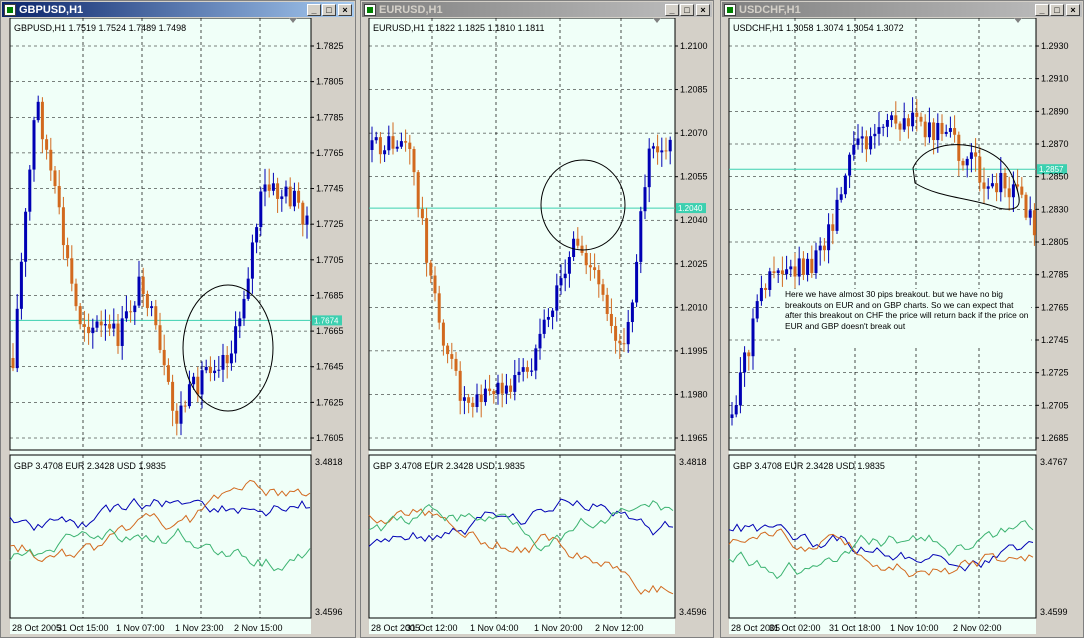 This screenshot has height=638, width=1084. Describe the element at coordinates (693, 462) in the screenshot. I see `indicator-tick-label: 3.4818` at that location.